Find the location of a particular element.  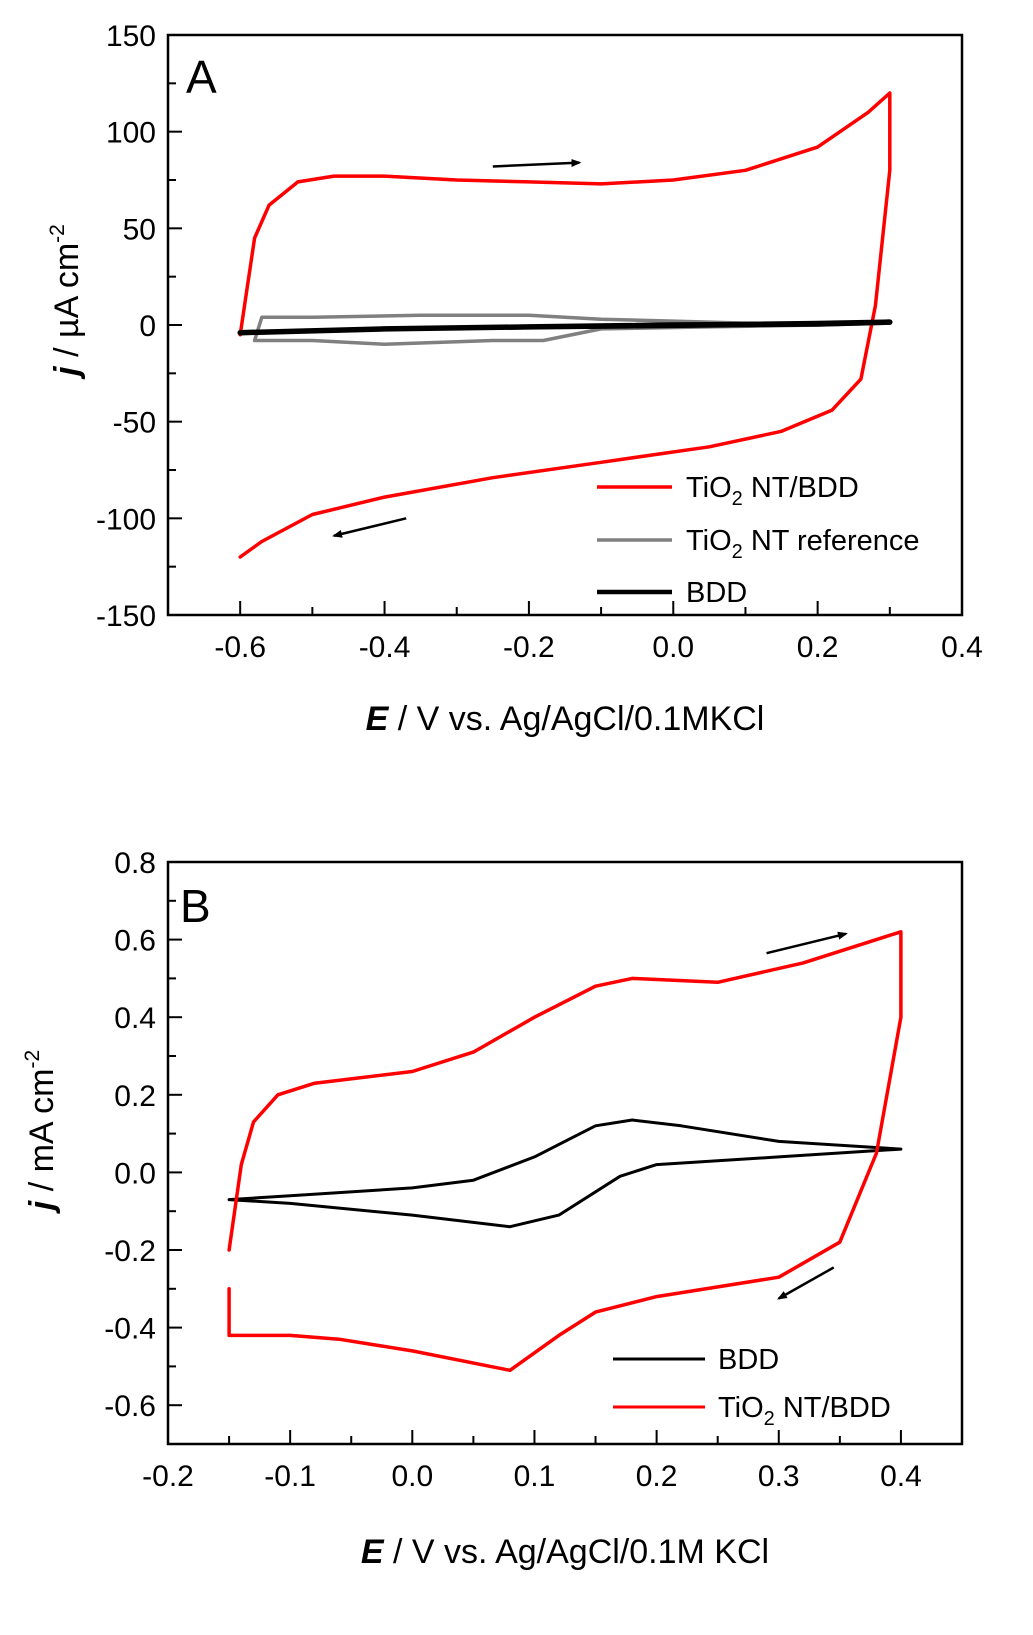

panel-b-y-tick-label: 0.6 is located at coordinates (135, 941).